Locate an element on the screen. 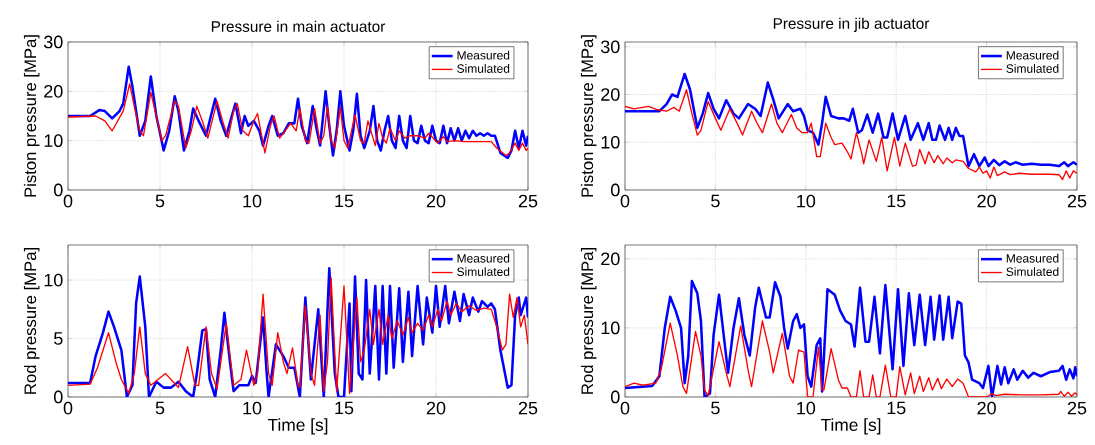 Image resolution: width=1095 pixels, height=445 pixels. chart-title: Pressure in jib actuator is located at coordinates (851, 24).